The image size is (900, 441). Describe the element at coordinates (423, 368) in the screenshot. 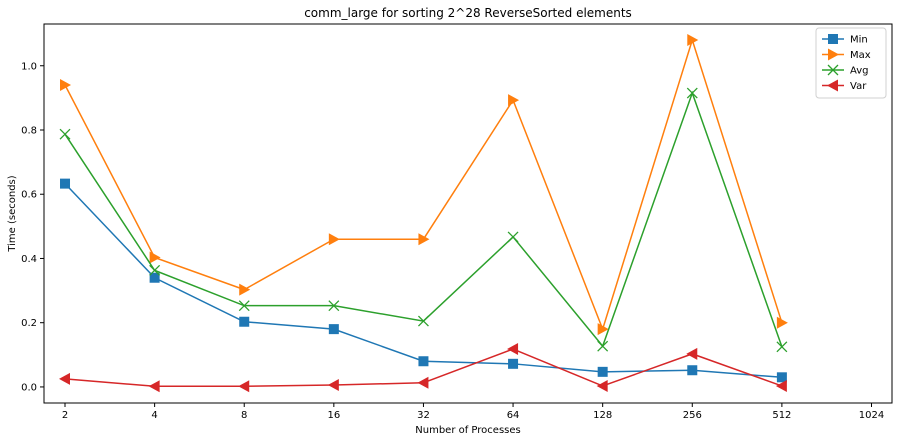

I see `series-var` at that location.